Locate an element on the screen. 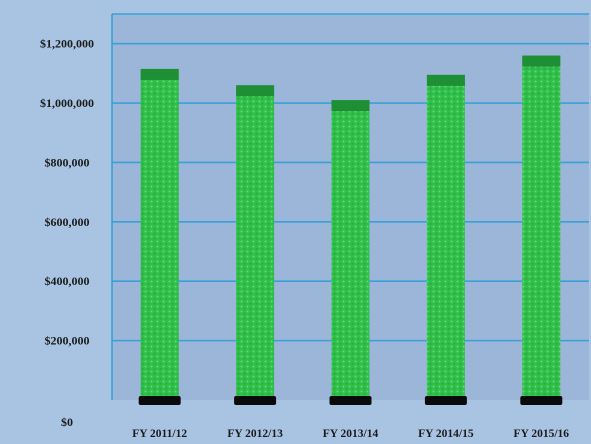  y-tick-label: $200,000 is located at coordinates (67, 341).